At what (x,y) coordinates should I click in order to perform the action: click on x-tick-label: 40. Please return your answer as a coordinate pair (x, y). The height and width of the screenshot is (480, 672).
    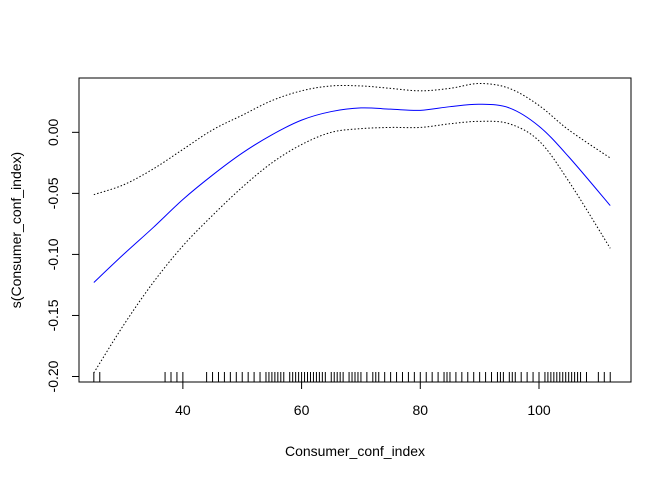
    Looking at the image, I should click on (183, 410).